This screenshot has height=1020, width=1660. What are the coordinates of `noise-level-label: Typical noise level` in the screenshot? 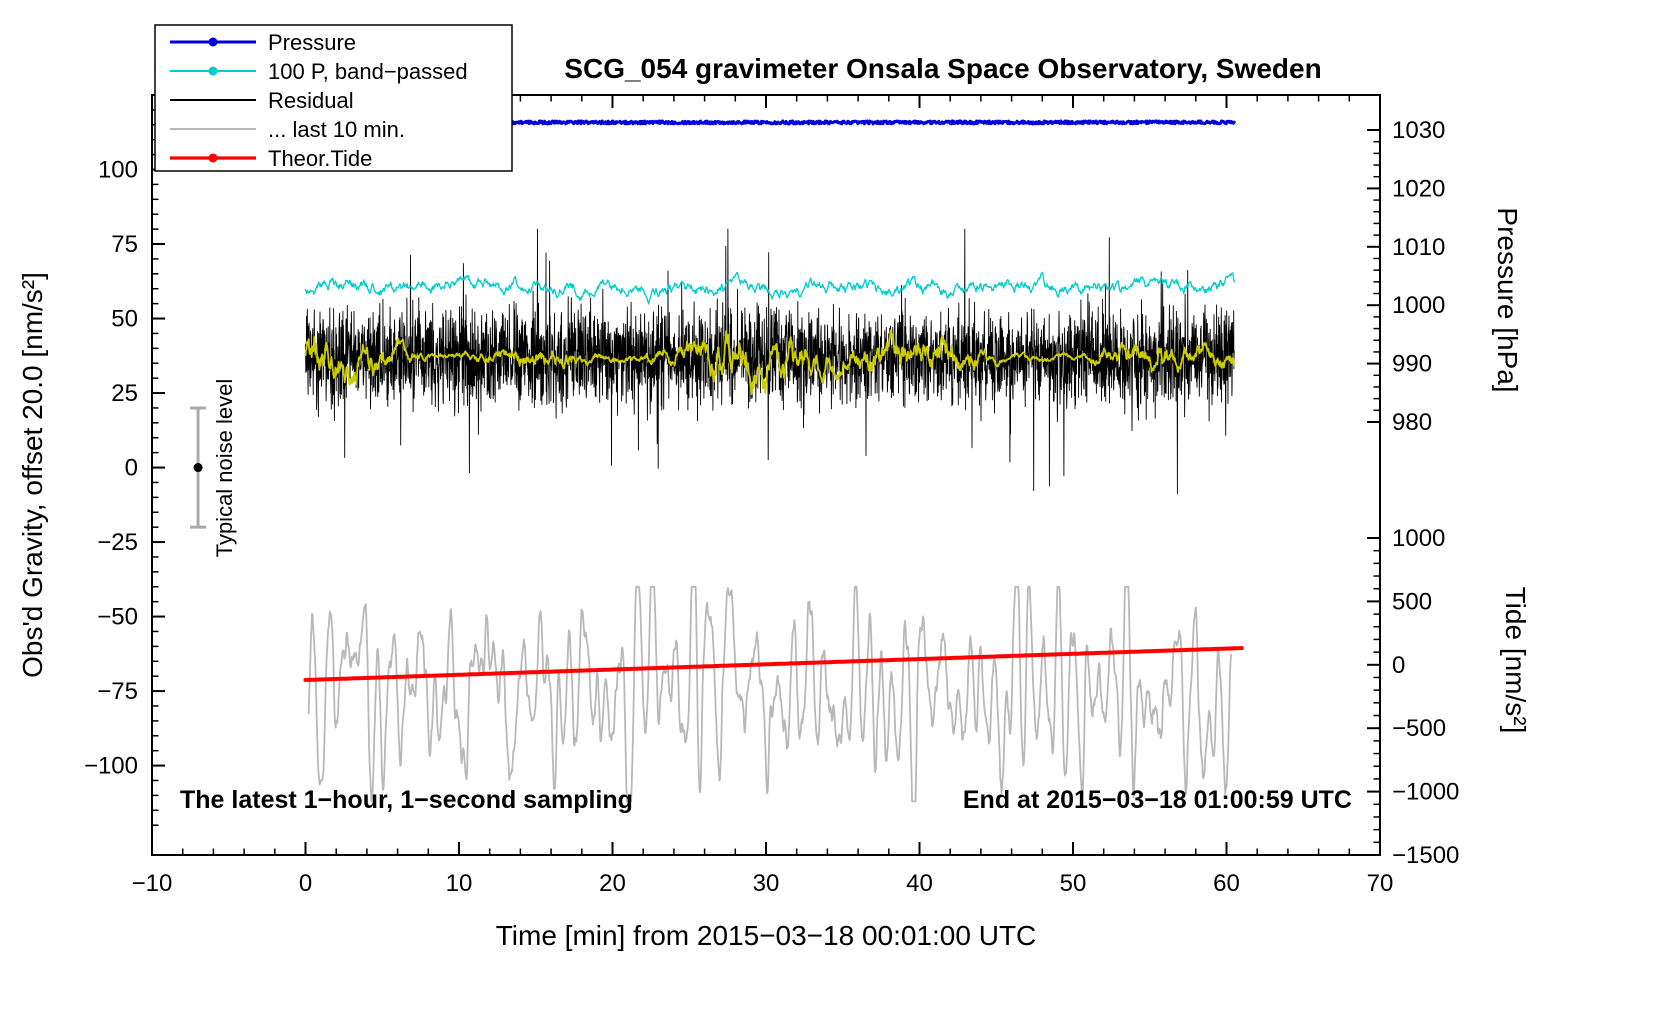 It's located at (224, 468).